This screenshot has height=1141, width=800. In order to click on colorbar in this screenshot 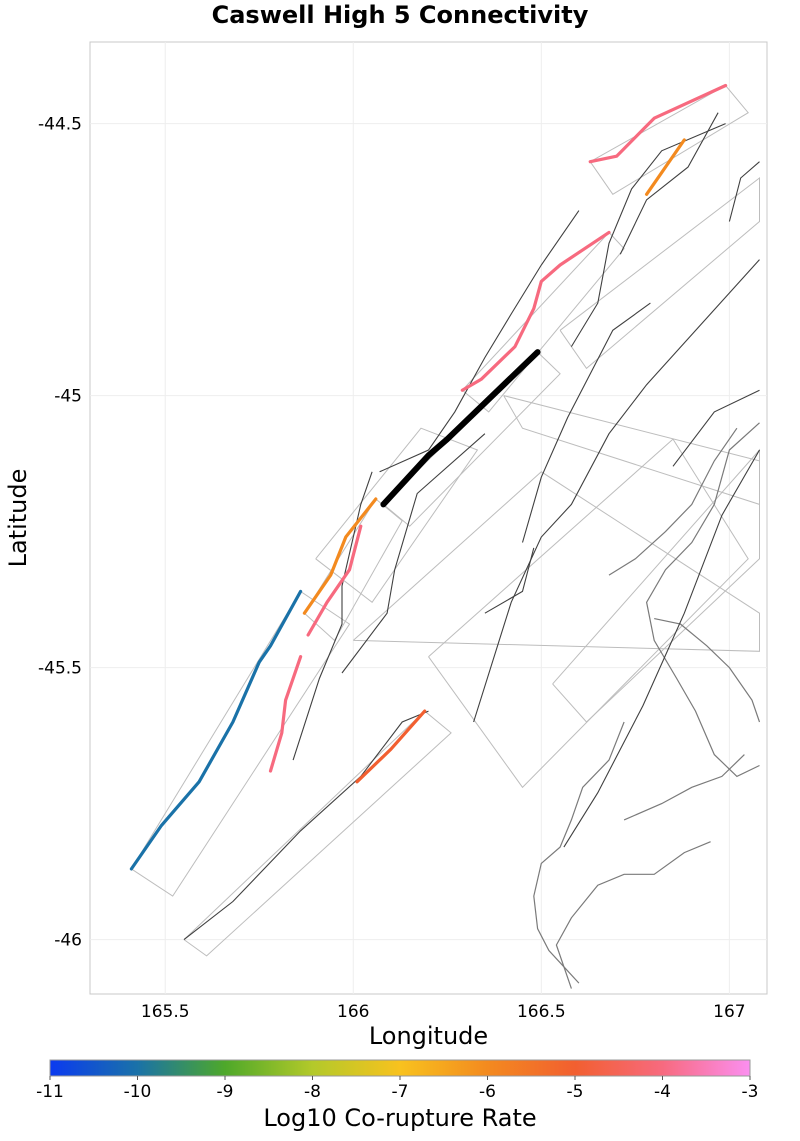, I will do `click(400, 1068)`.